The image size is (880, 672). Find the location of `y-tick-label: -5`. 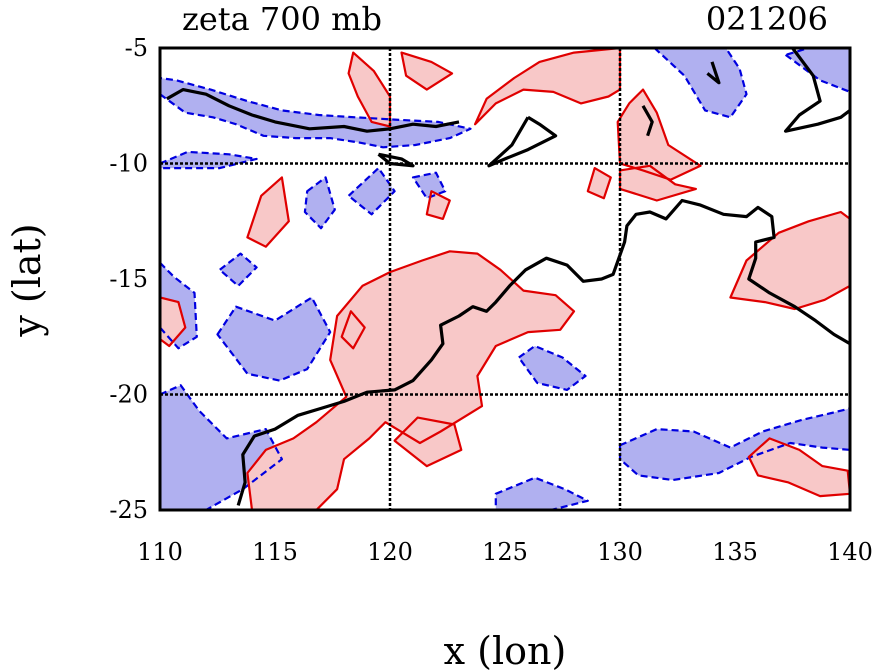

y-tick-label: -5 is located at coordinates (136, 48).